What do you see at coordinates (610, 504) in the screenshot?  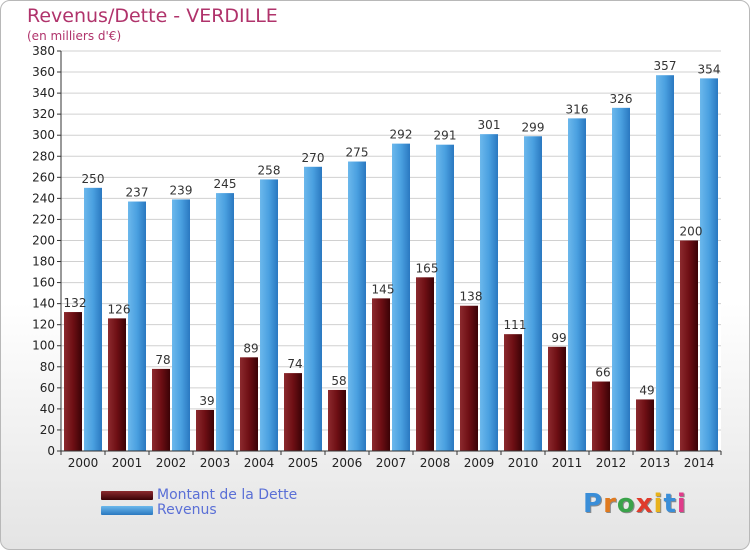 I see `logo-letter: r` at bounding box center [610, 504].